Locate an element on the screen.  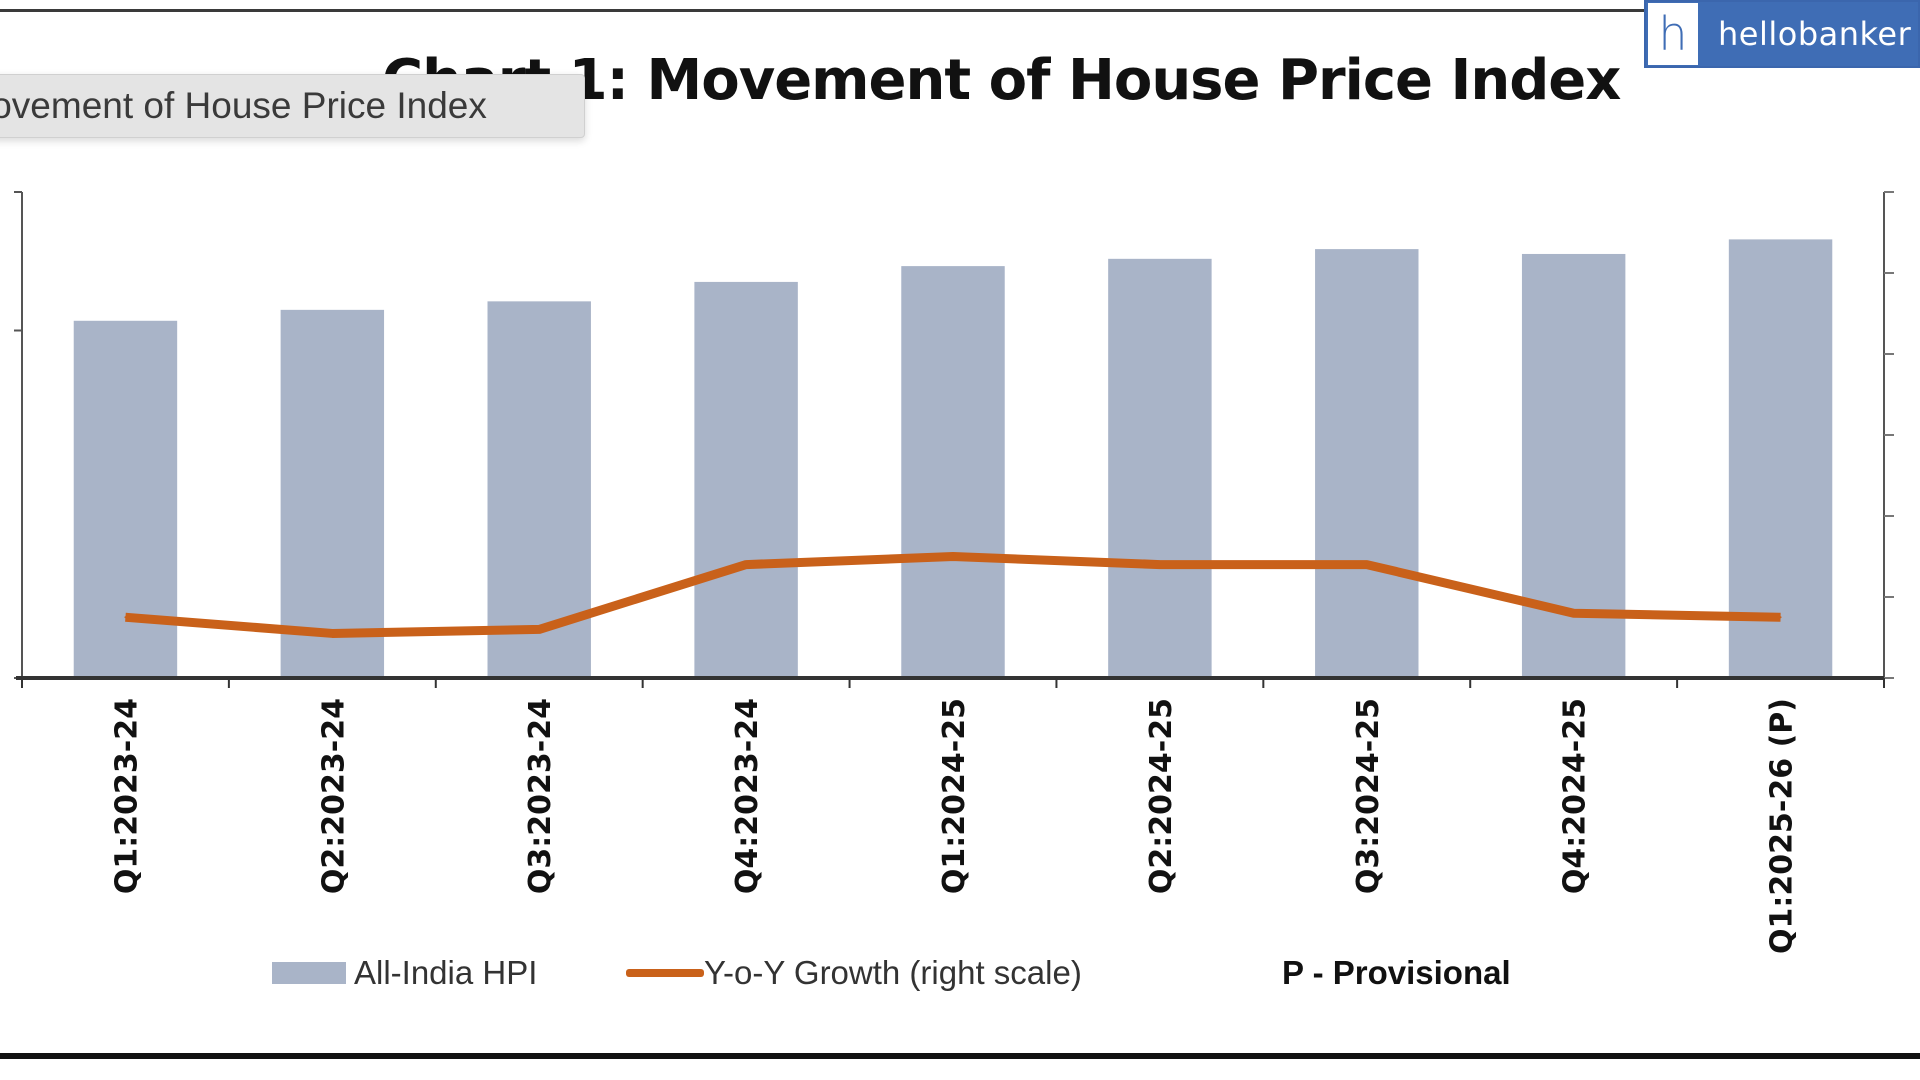
x-tick-label-2: Q2:2023-24 is located at coordinates (333, 796).